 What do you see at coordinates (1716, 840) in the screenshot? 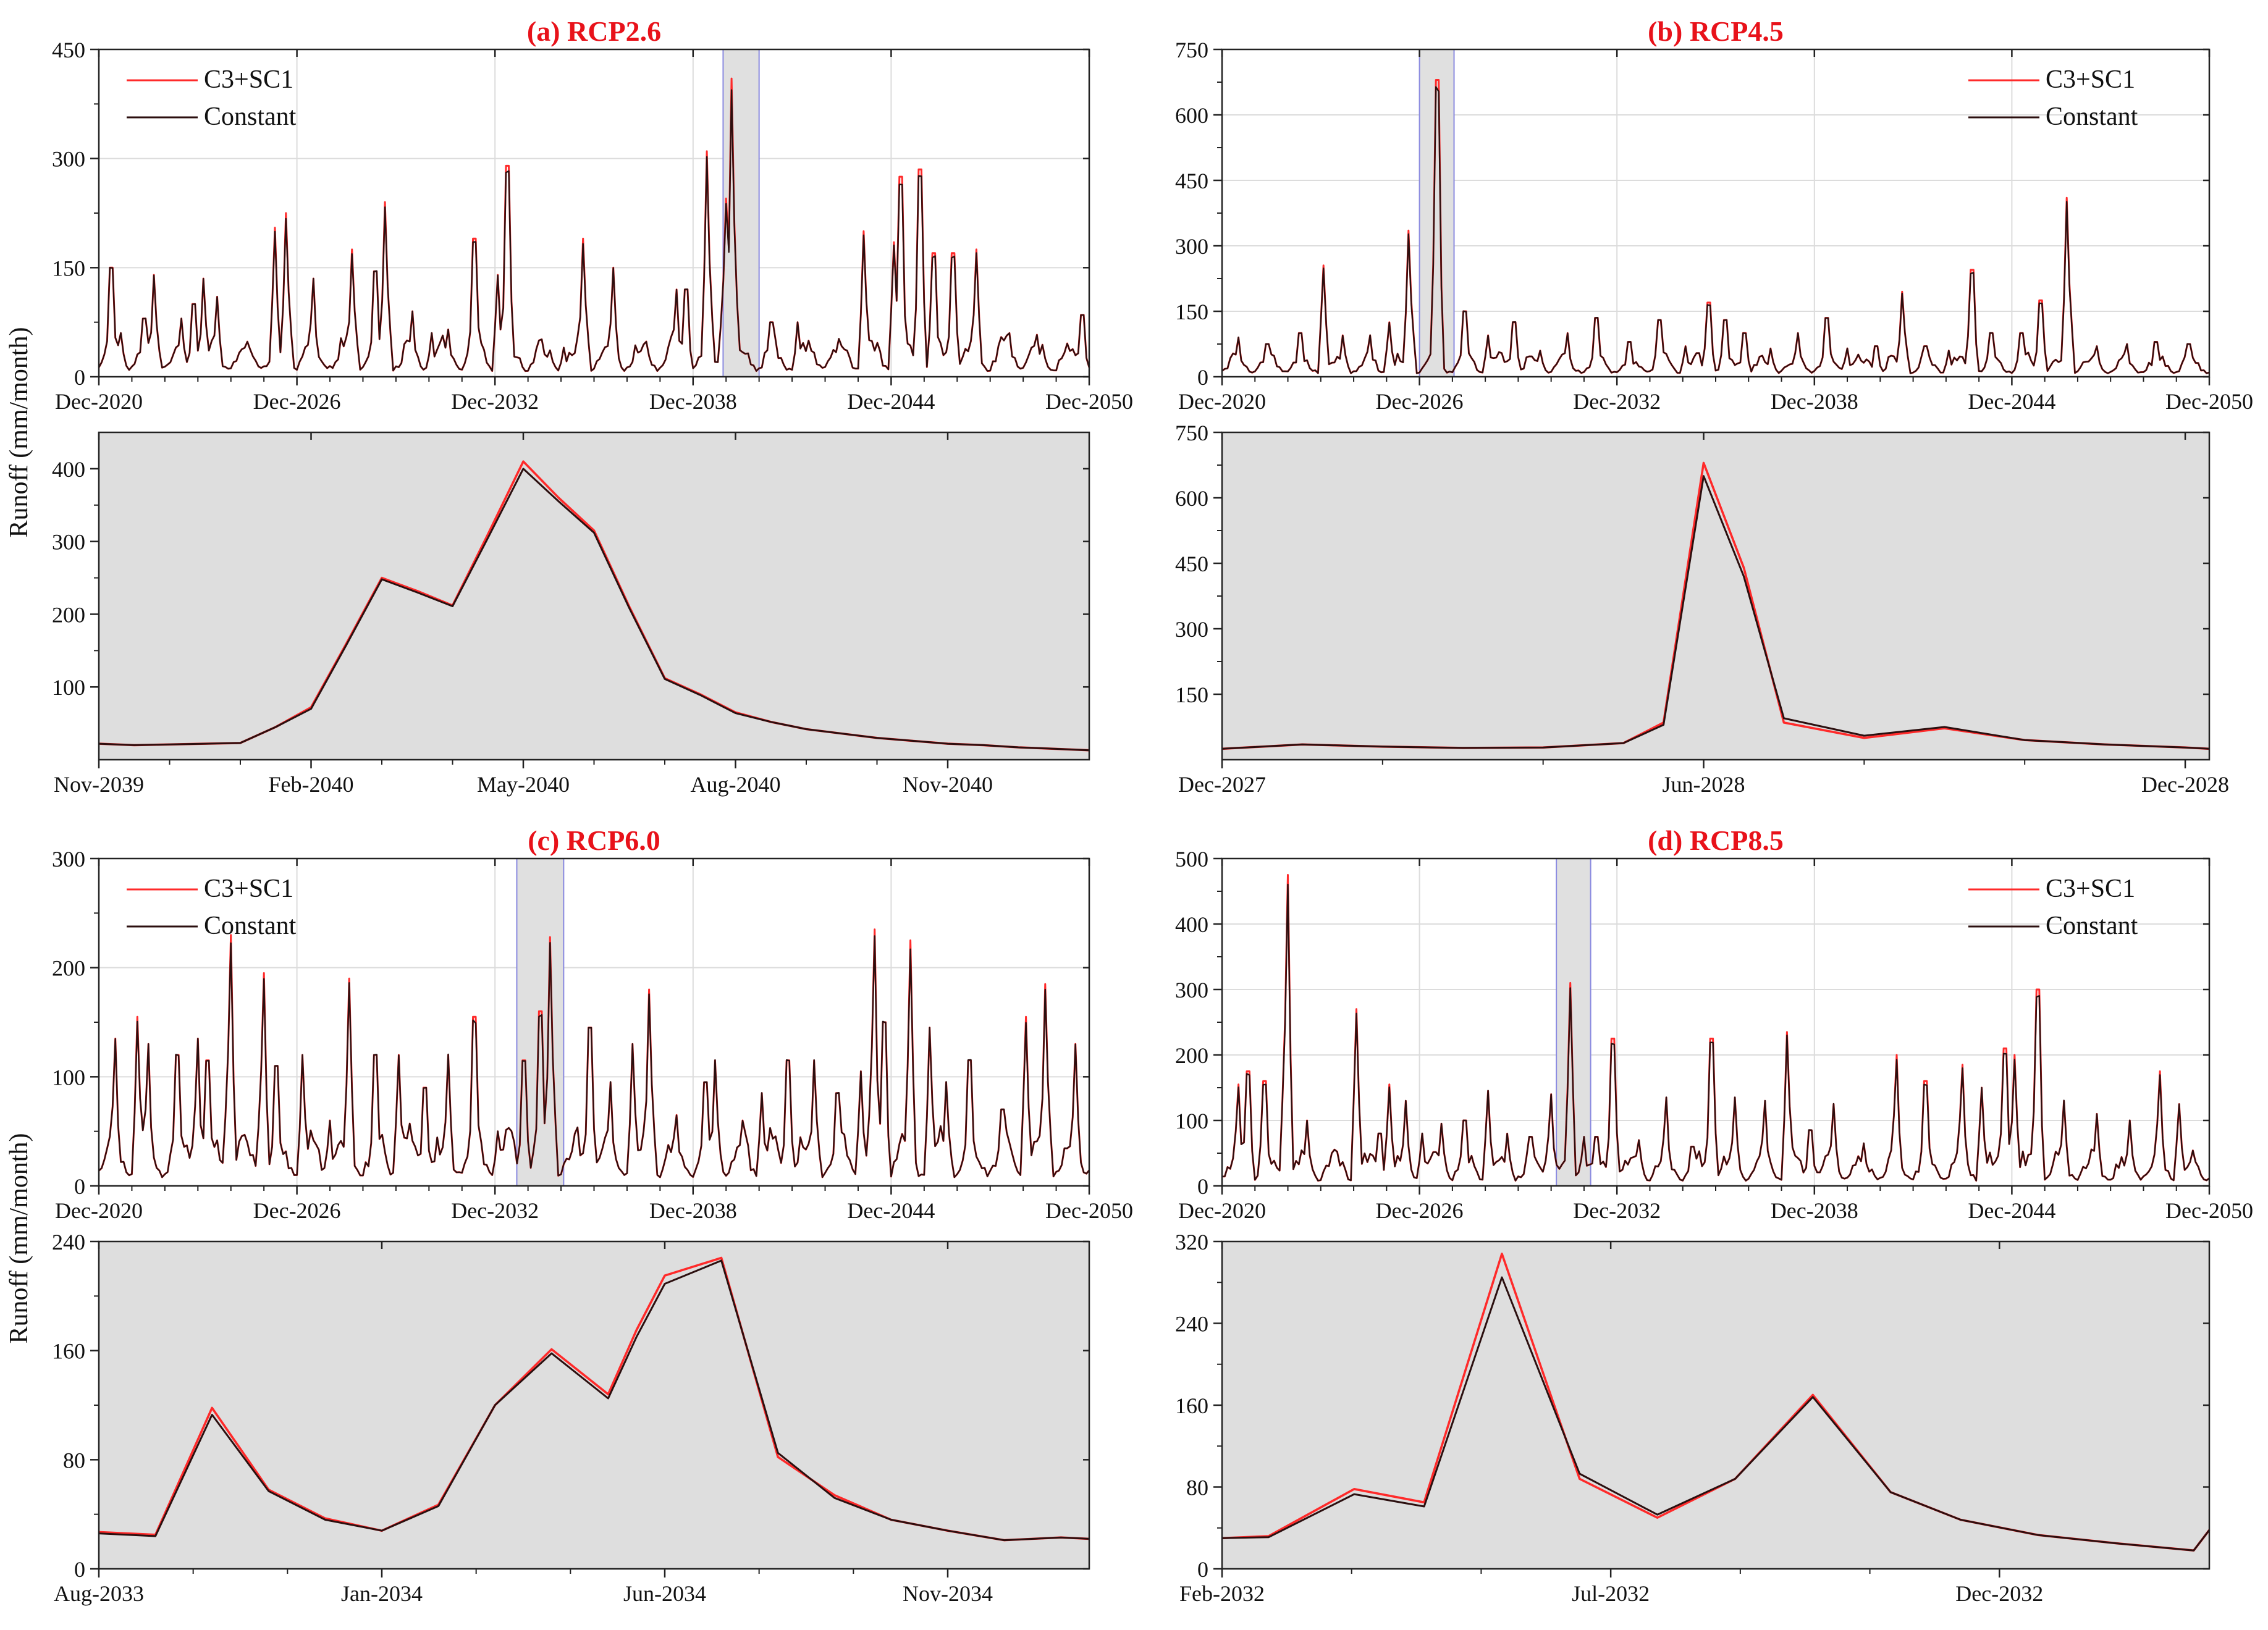
I see `panel-title: (d) RCP8.5` at bounding box center [1716, 840].